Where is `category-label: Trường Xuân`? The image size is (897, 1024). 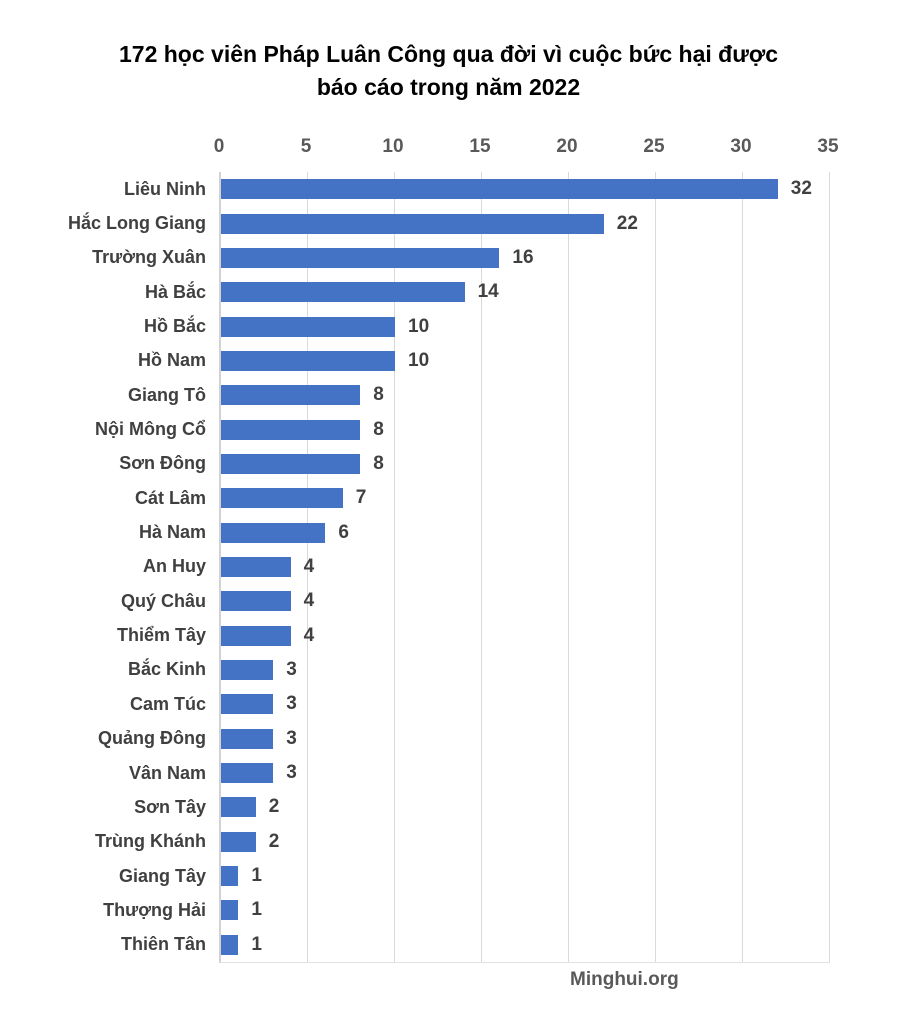 category-label: Trường Xuân is located at coordinates (149, 257).